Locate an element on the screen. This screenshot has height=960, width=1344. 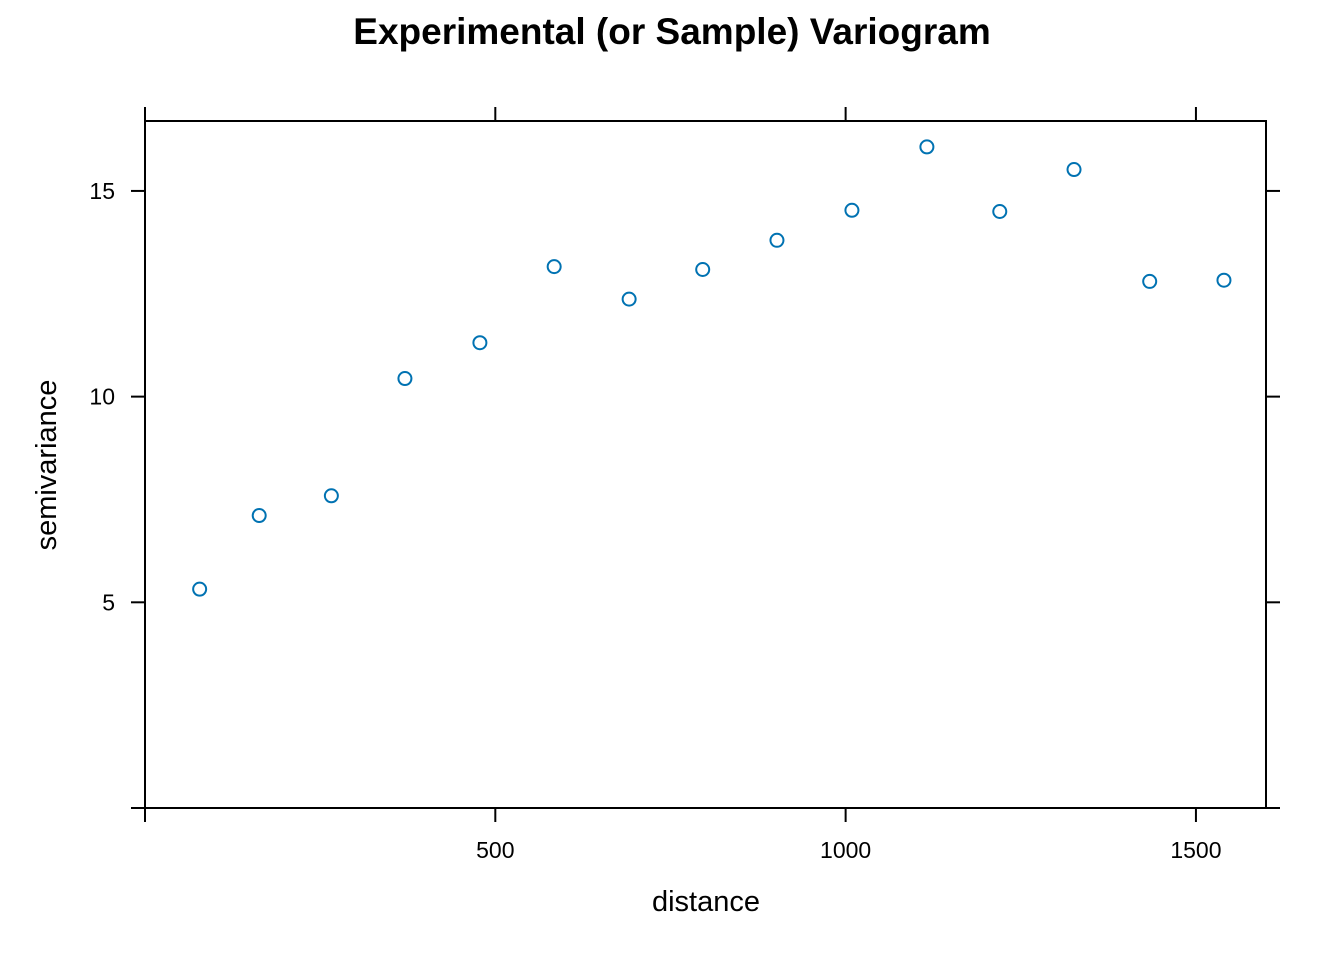
x-tick-label-1: 500 is located at coordinates (495, 850).